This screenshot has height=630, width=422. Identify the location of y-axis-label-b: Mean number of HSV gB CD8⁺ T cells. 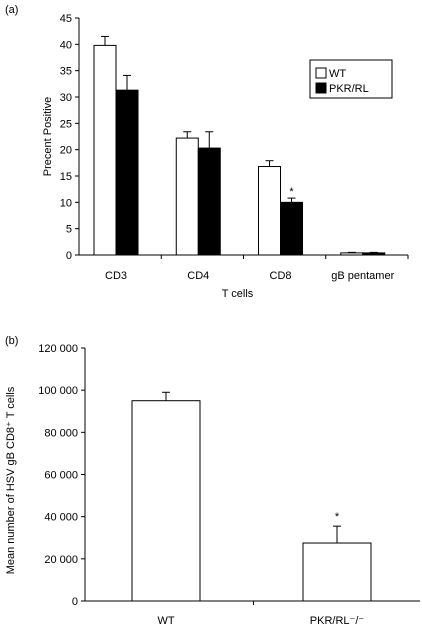
(11, 480).